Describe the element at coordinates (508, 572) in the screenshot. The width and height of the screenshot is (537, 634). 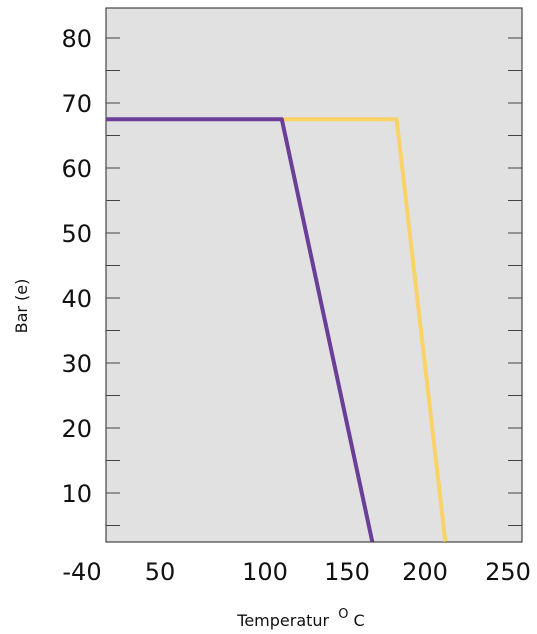
I see `x-tick-label: 250` at that location.